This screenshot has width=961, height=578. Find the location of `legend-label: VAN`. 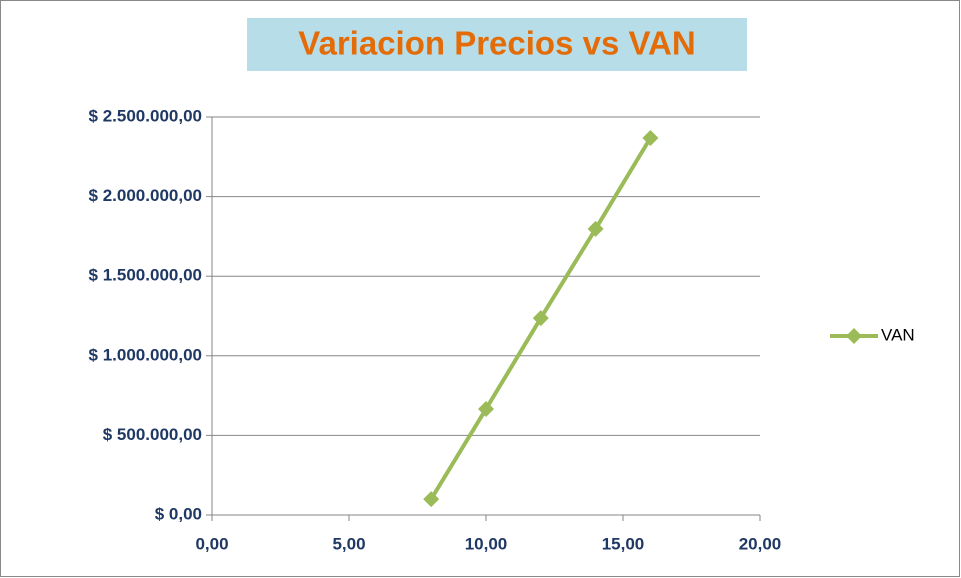

legend-label: VAN is located at coordinates (898, 334).